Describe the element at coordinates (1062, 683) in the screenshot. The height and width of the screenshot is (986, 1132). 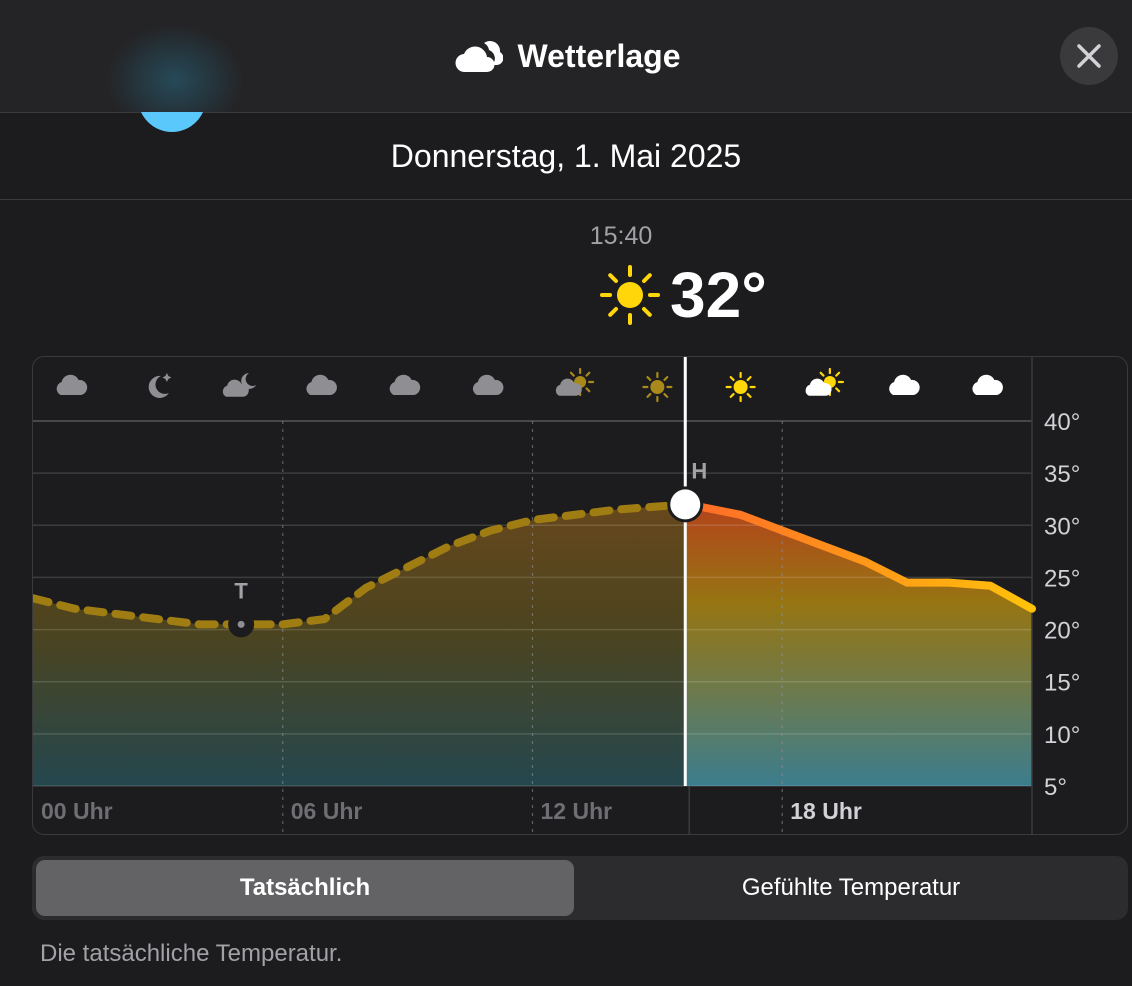
I see `y-tick-label: 15°` at that location.